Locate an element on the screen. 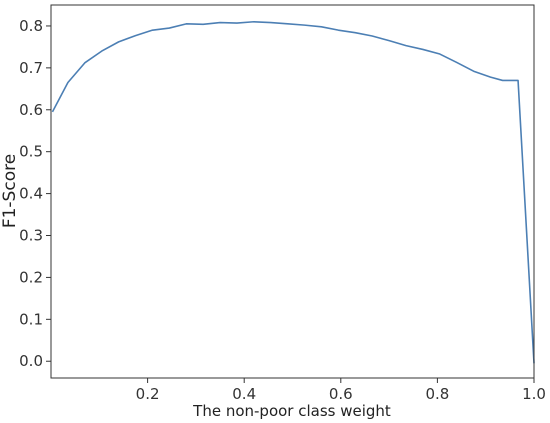 Image resolution: width=550 pixels, height=423 pixels. y-axis-title: F1-Score is located at coordinates (10, 191).